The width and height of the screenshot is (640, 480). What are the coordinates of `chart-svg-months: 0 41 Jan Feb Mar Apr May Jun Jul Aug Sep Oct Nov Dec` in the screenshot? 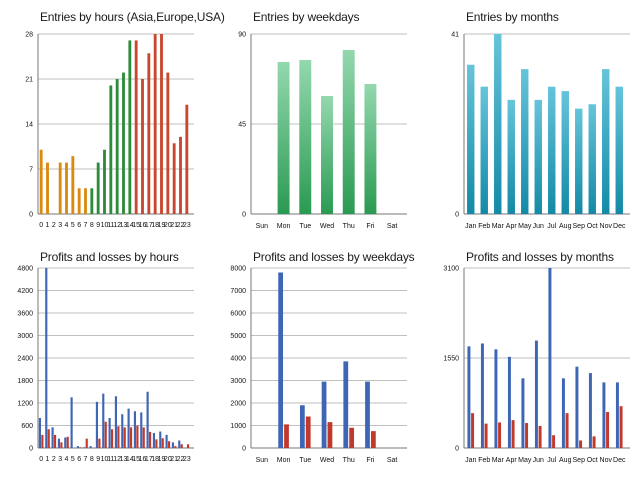 It's located at (540, 131).